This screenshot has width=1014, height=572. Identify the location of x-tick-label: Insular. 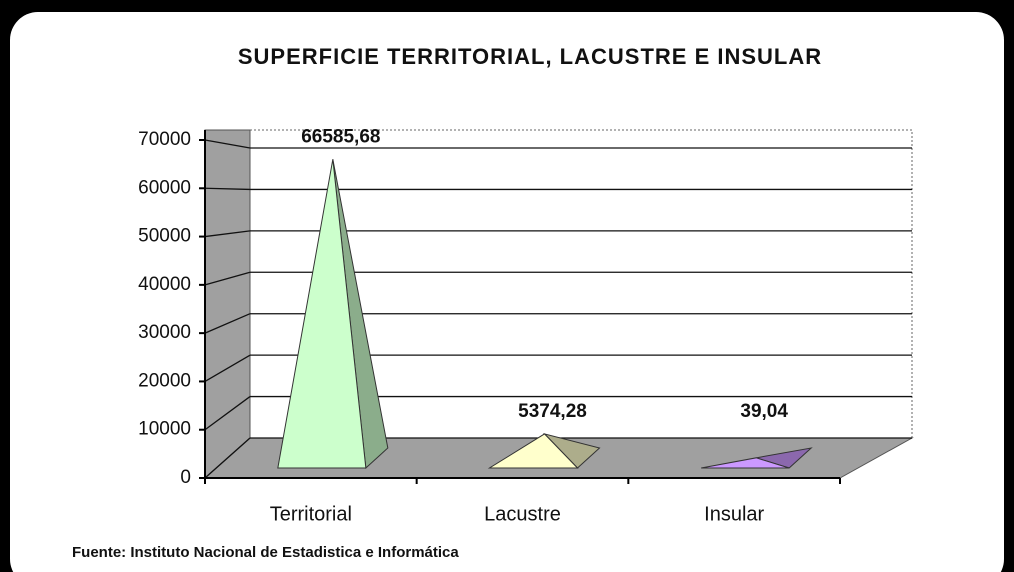
(734, 514).